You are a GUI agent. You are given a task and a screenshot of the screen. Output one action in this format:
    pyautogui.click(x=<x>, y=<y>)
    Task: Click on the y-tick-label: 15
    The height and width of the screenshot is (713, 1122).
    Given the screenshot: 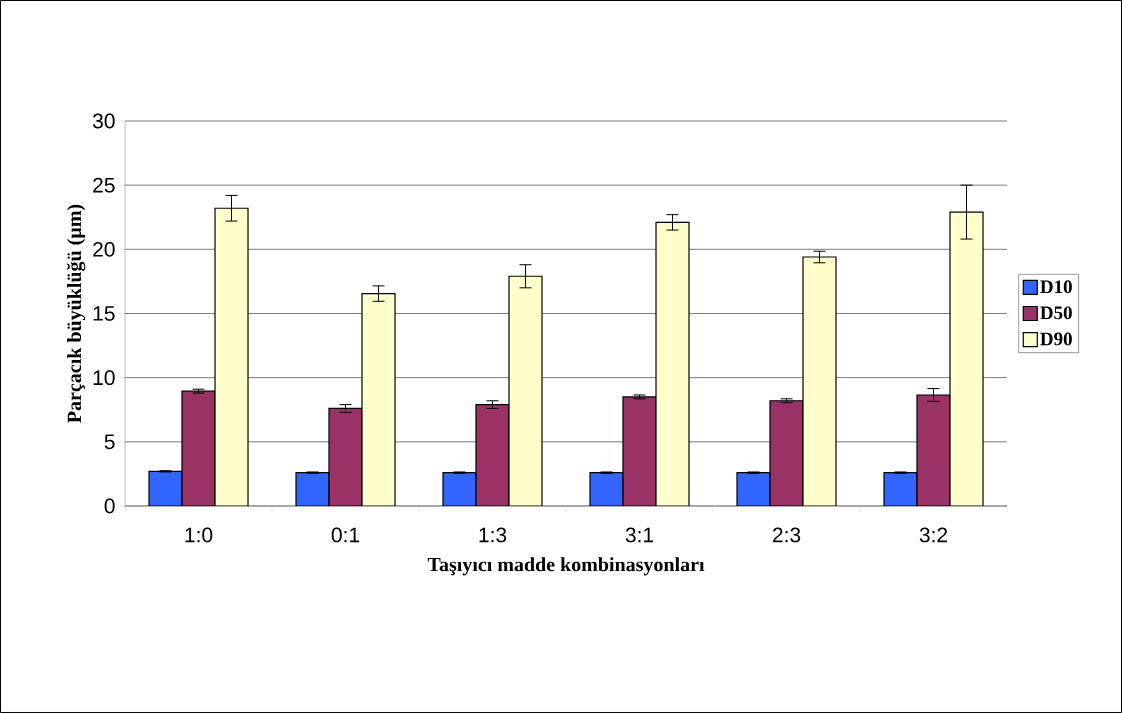 What is the action you would take?
    pyautogui.click(x=104, y=313)
    